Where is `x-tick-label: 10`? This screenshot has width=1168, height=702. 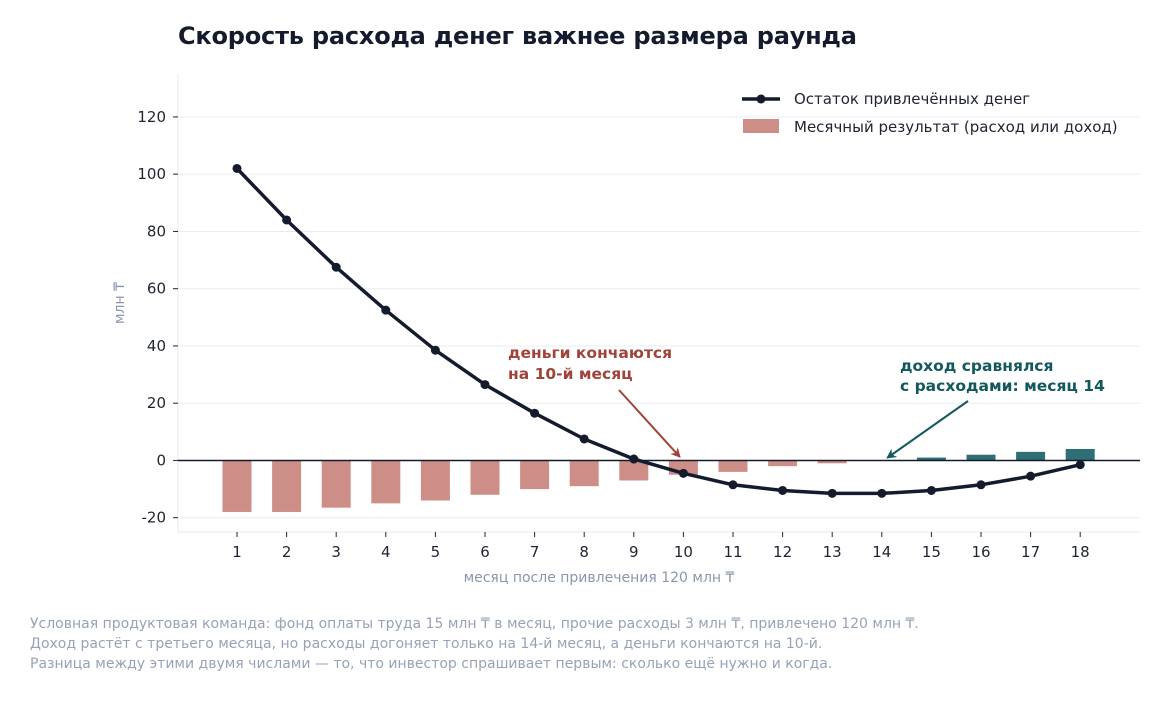 x-tick-label: 10 is located at coordinates (683, 552).